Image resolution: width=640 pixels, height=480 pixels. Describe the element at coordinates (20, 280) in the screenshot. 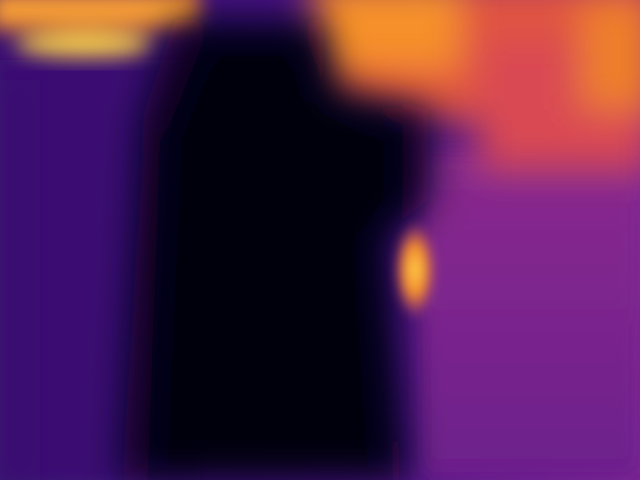

I see `left-vignette` at that location.